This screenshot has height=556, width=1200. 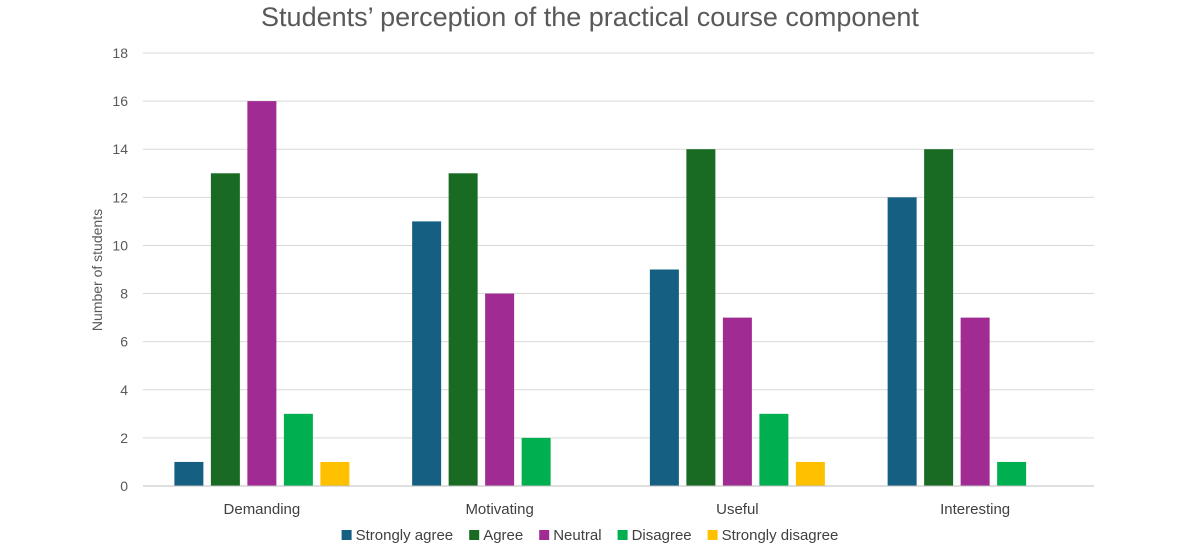 I want to click on y-tick-label: 0, so click(x=124, y=486).